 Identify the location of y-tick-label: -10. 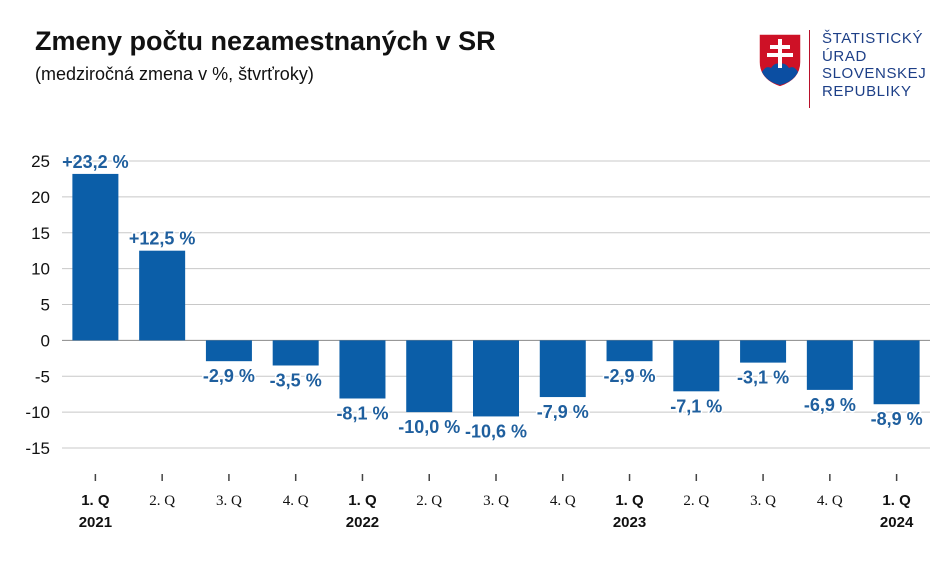
(37, 412).